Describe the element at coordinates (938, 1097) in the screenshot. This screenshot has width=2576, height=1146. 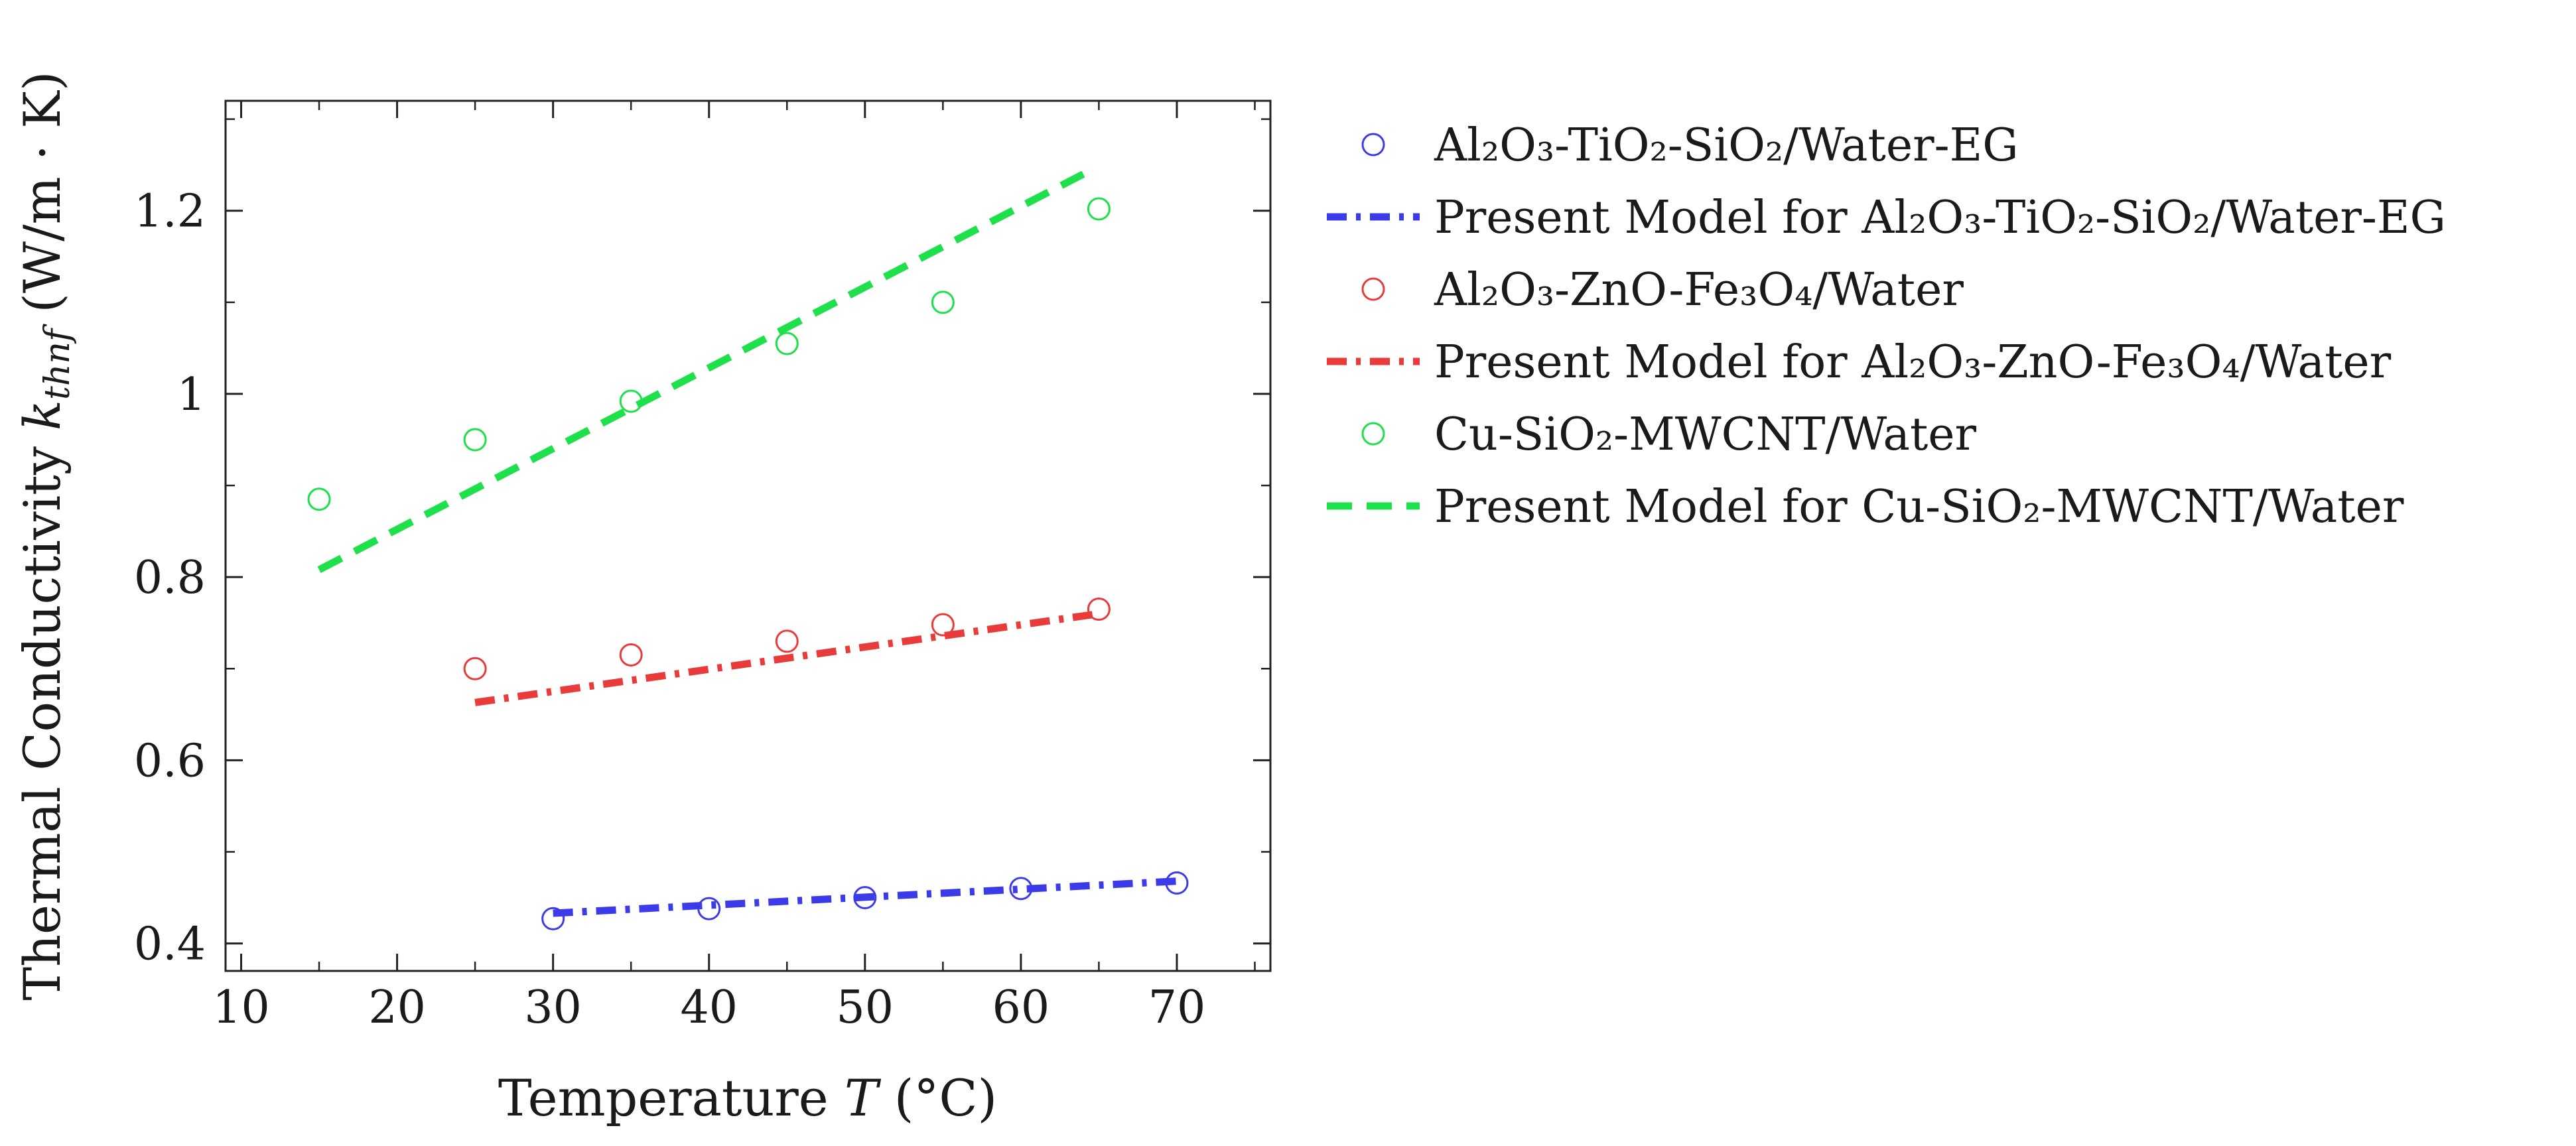
I see `x-title-unit: (°C)` at that location.